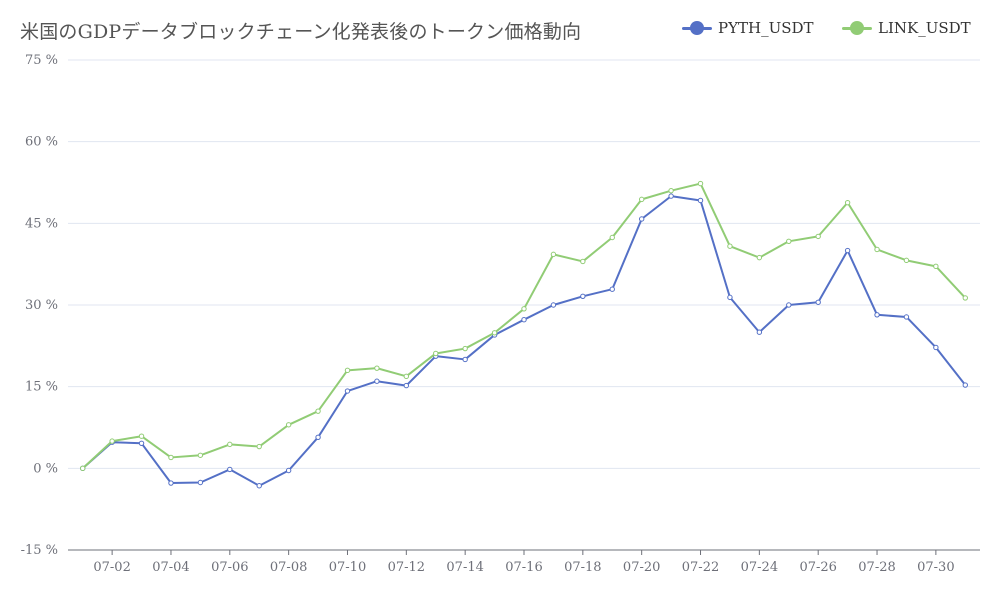 The image size is (1000, 600). I want to click on x-tick-label: 07-22, so click(700, 567).